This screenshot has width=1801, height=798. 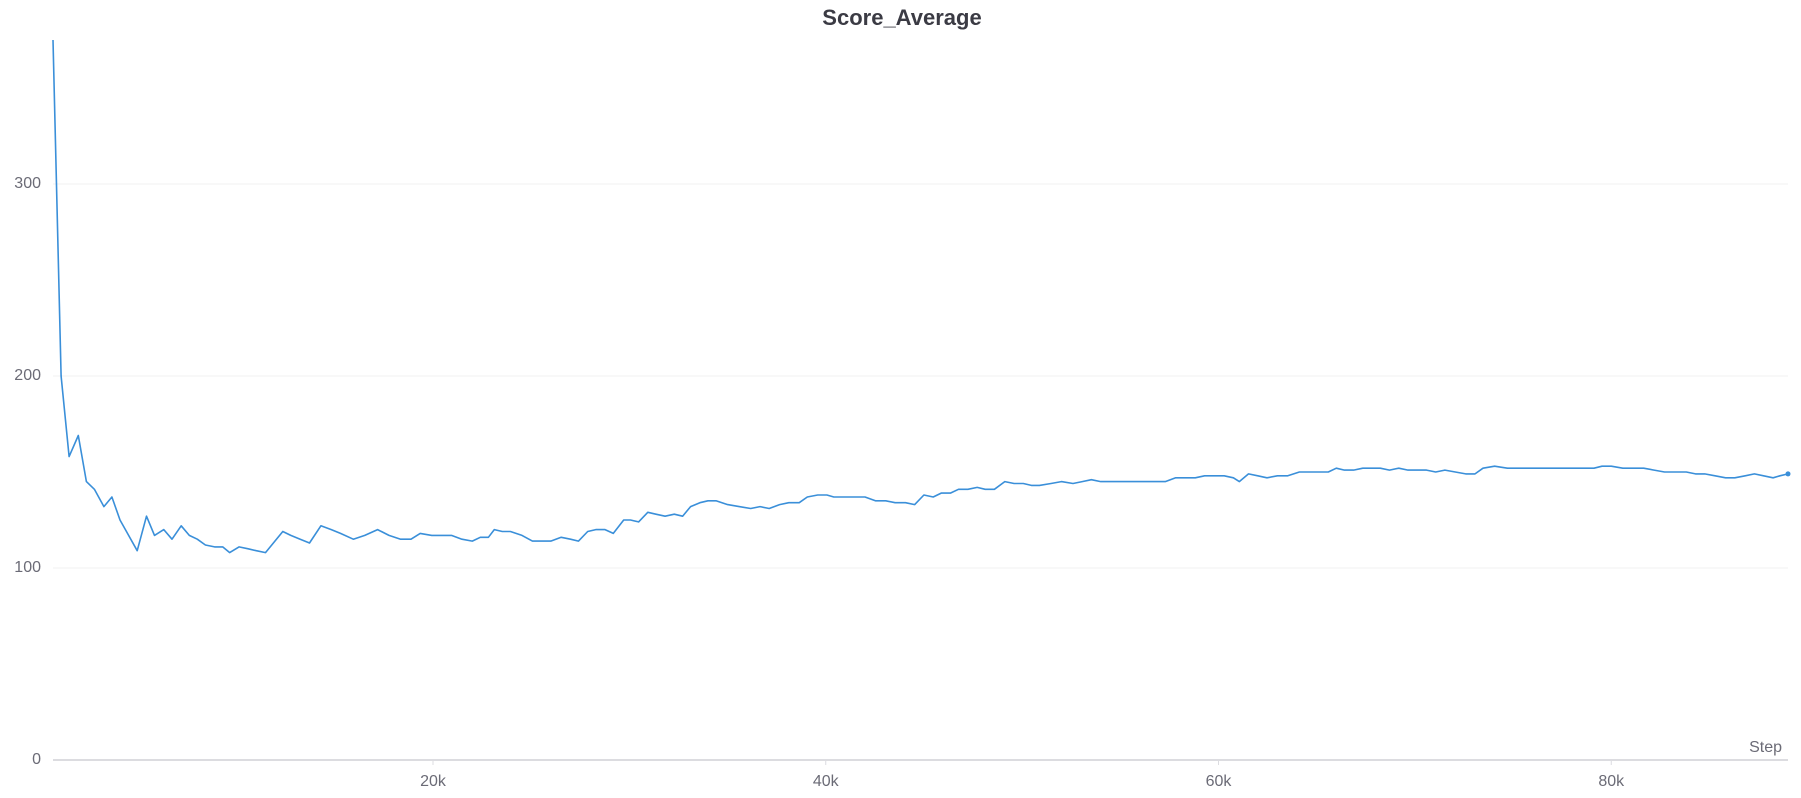 I want to click on x-tick-label: 80k, so click(x=1611, y=781).